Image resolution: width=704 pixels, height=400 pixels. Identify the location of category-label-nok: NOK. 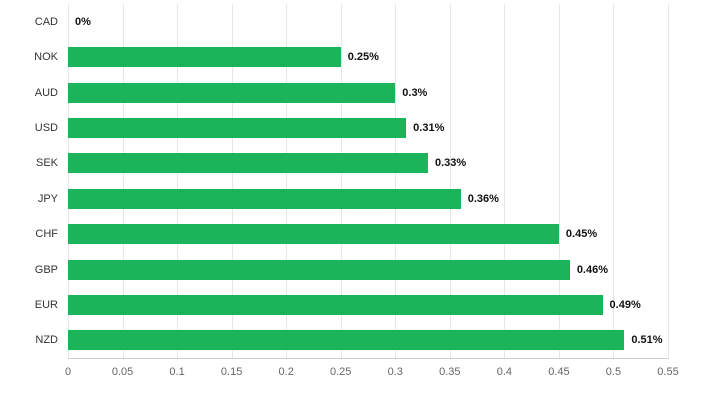
(46, 57).